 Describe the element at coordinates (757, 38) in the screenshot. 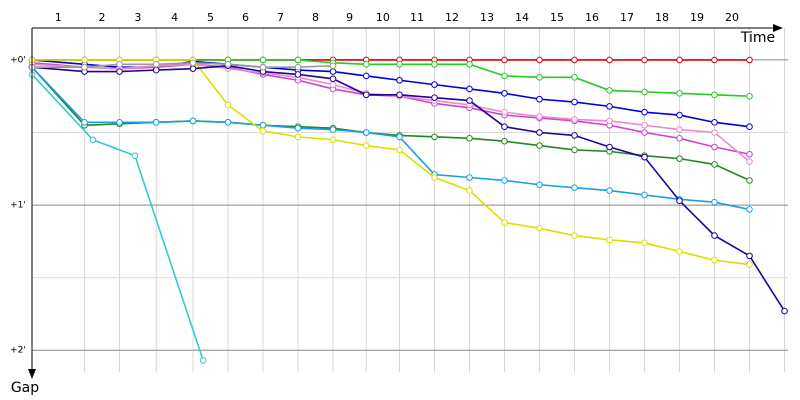

I see `x-axis-title: Time` at that location.